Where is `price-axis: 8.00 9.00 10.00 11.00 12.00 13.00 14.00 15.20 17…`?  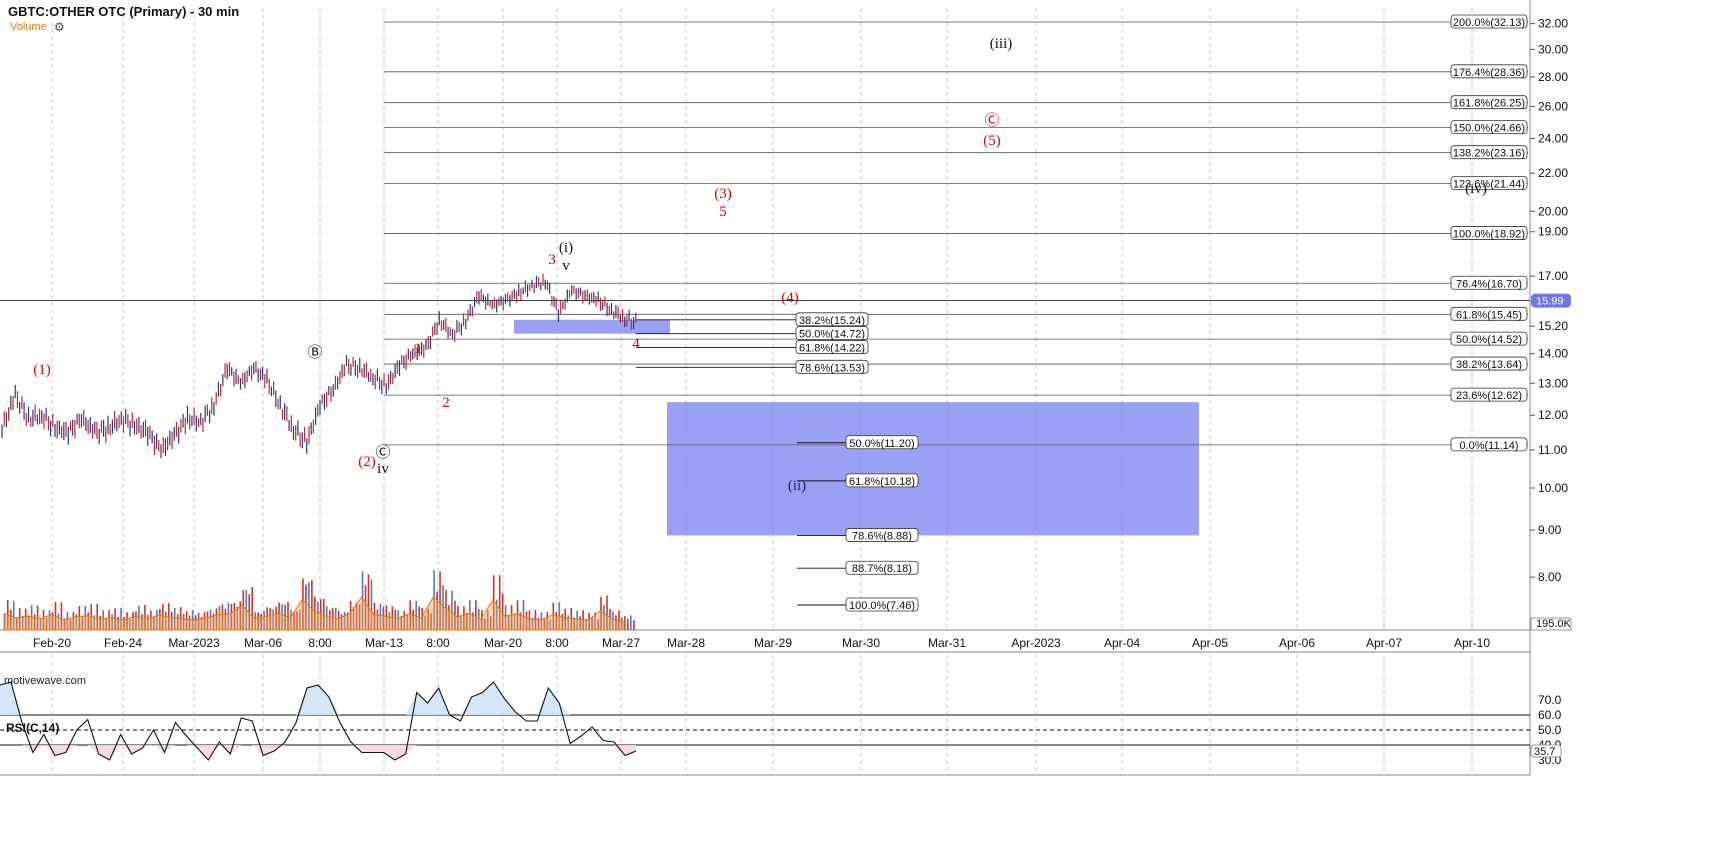
price-axis: 8.00 9.00 10.00 11.00 12.00 13.00 14.00 15.20 17… is located at coordinates (1551, 324).